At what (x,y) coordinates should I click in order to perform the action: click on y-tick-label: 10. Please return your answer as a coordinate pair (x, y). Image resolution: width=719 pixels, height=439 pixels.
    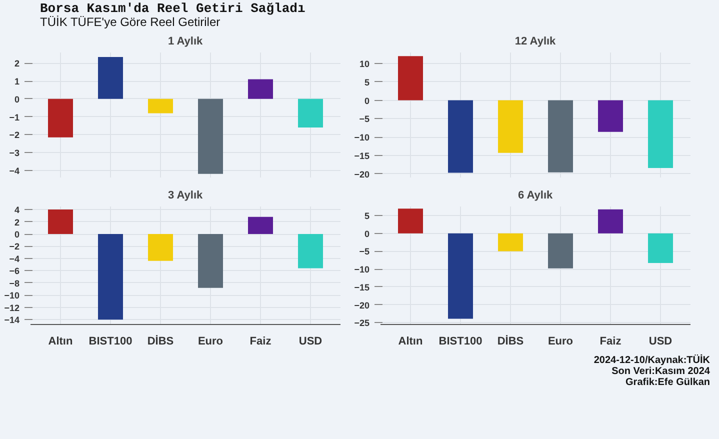
    Looking at the image, I should click on (364, 64).